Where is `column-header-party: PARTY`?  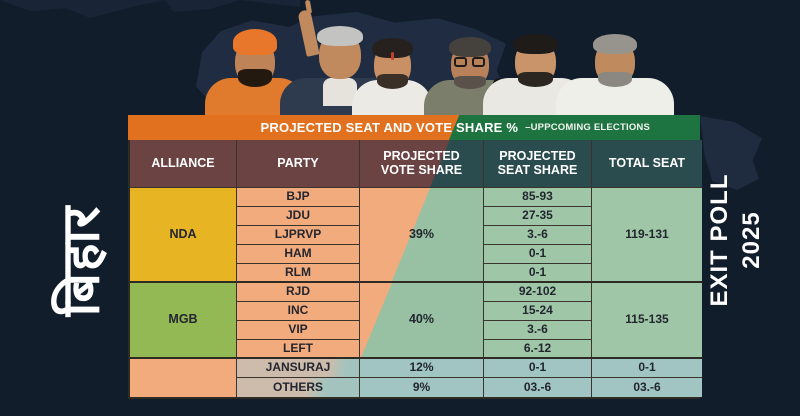
column-header-party: PARTY is located at coordinates (298, 164).